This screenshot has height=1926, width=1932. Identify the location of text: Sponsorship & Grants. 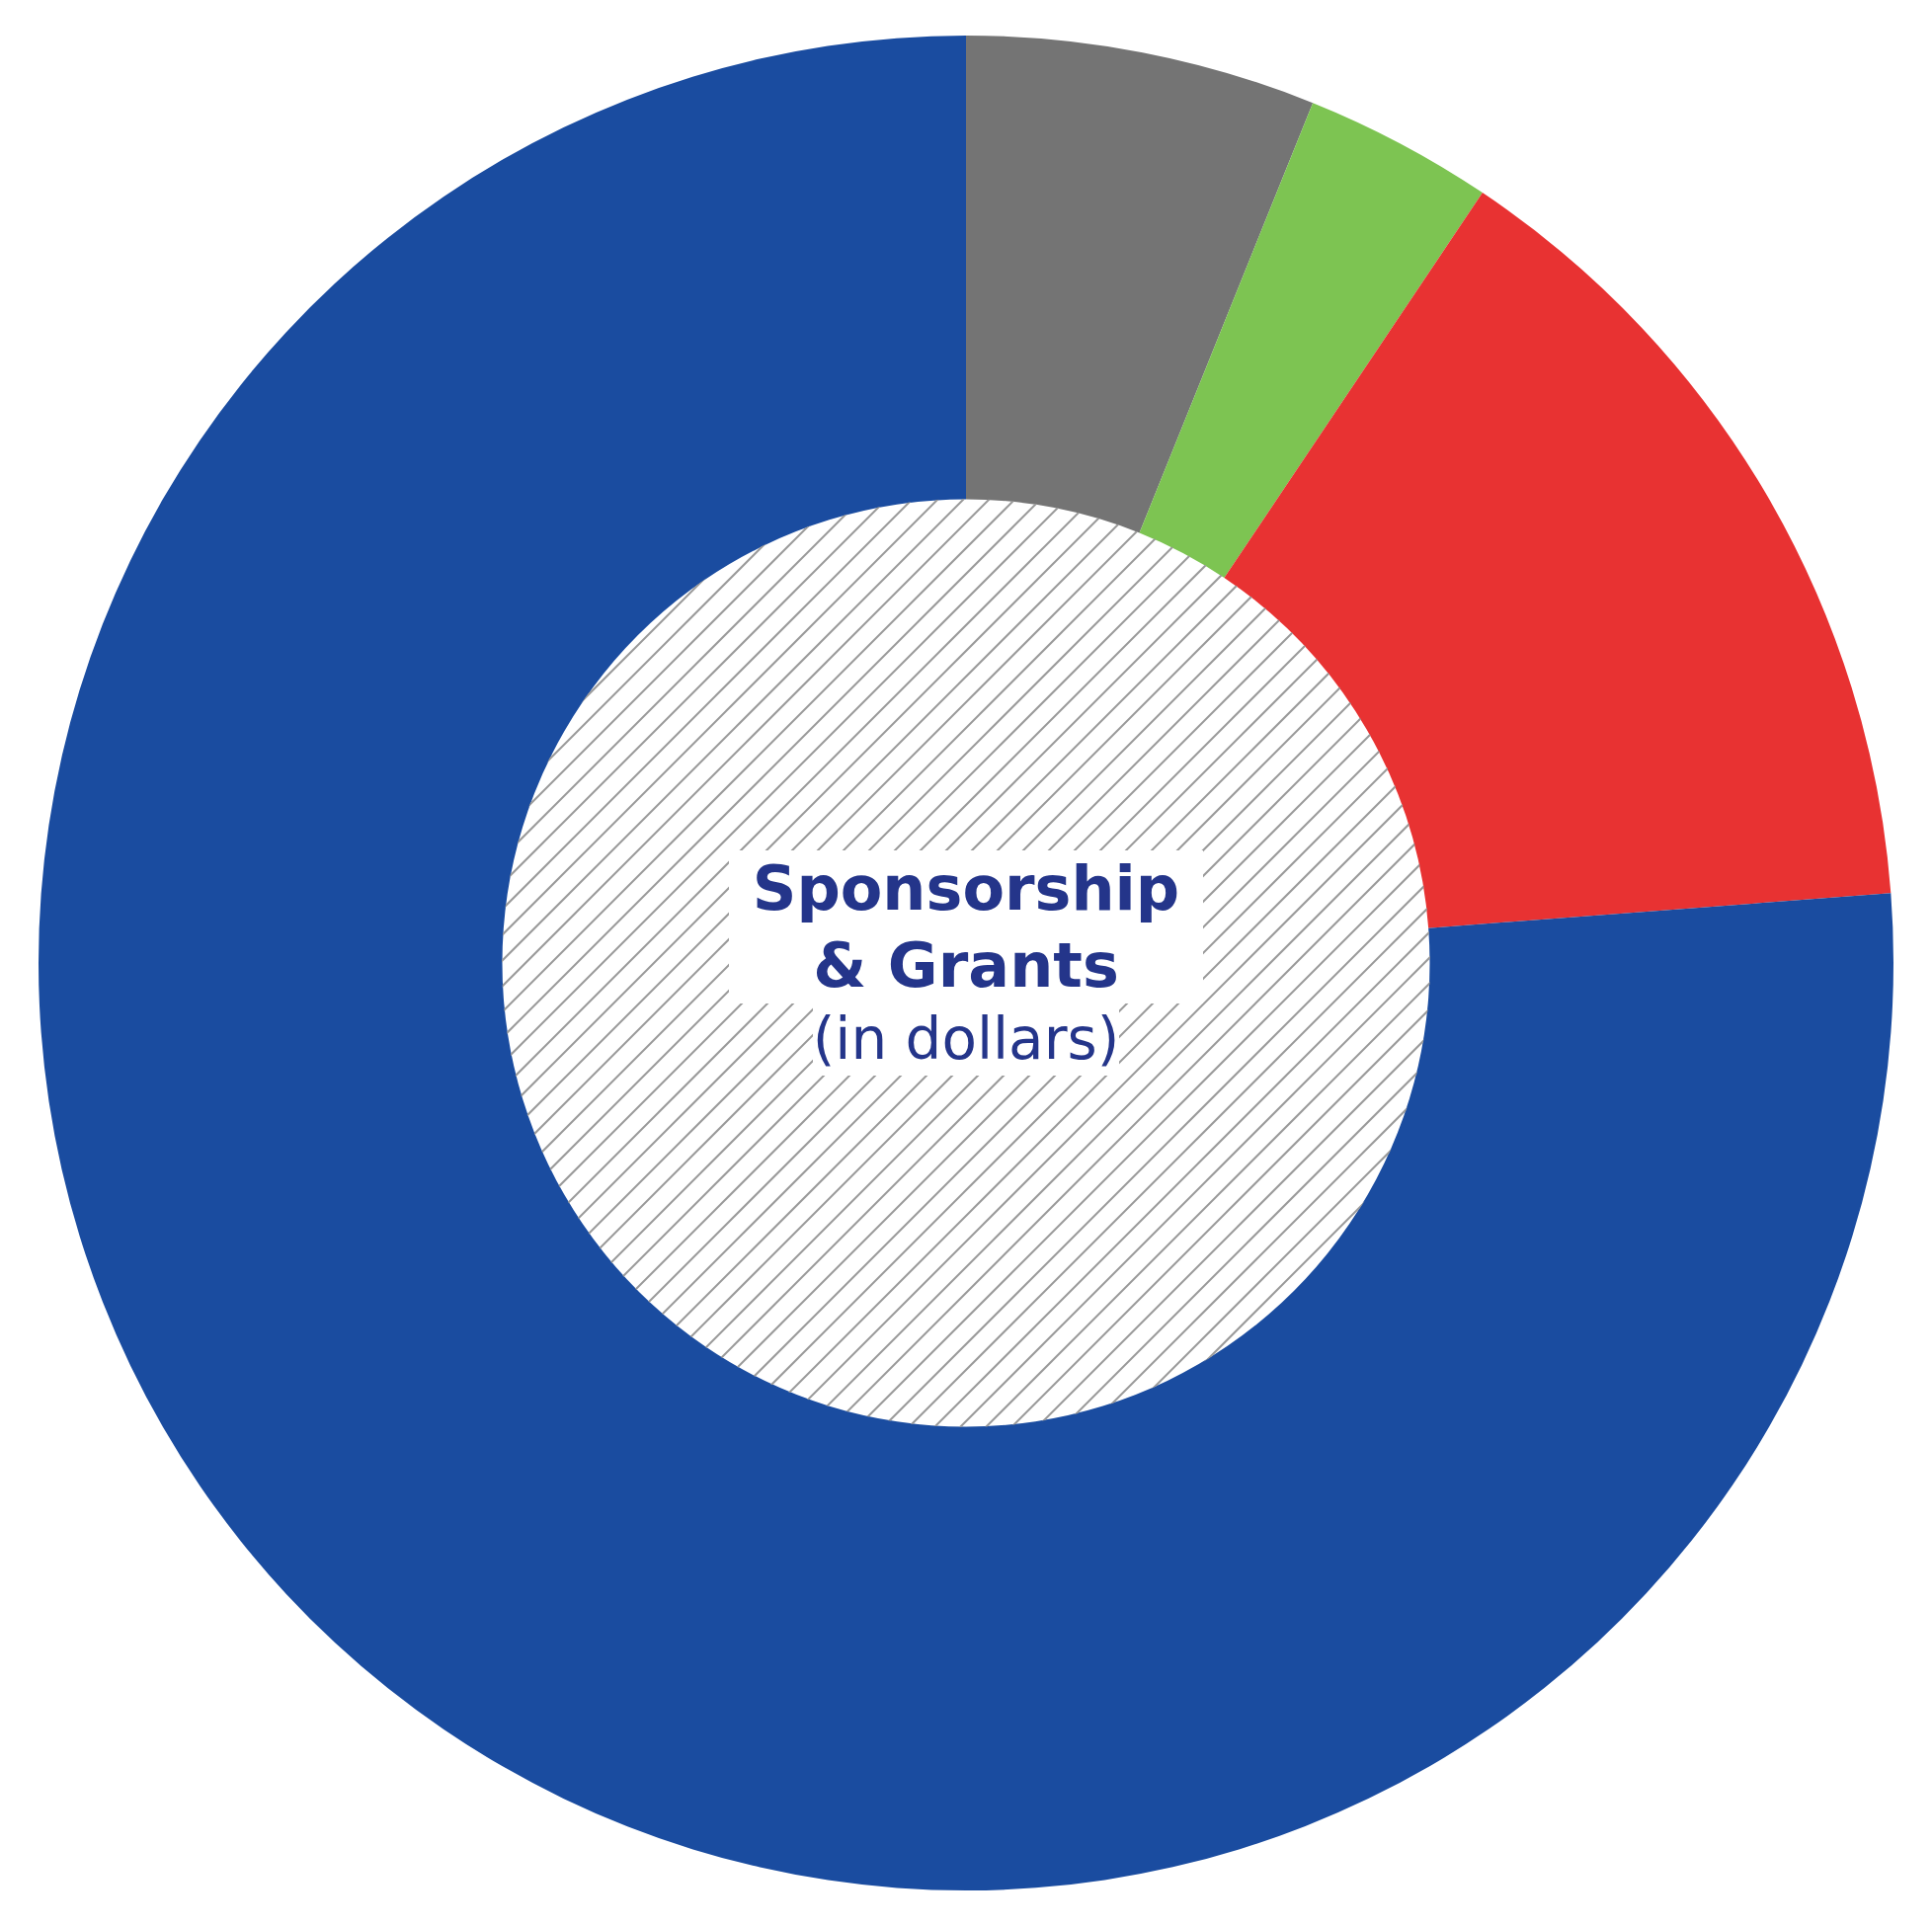
(966, 927).